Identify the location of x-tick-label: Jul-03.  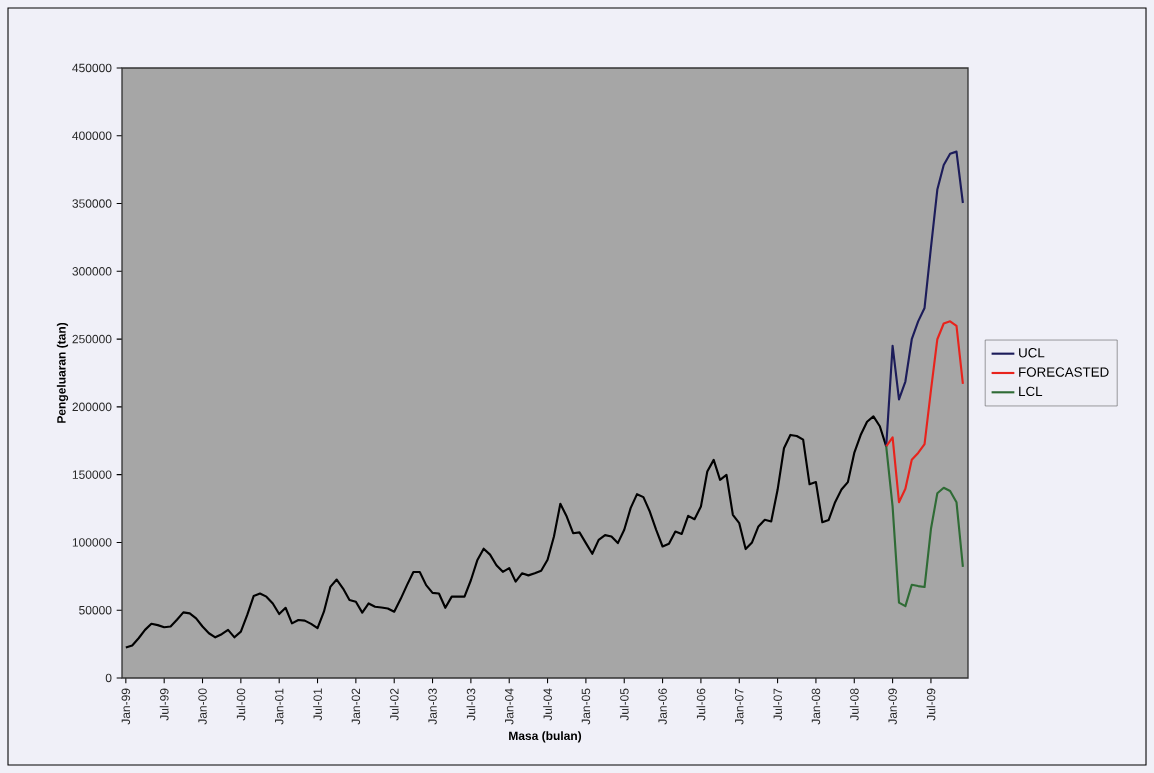
(471, 704).